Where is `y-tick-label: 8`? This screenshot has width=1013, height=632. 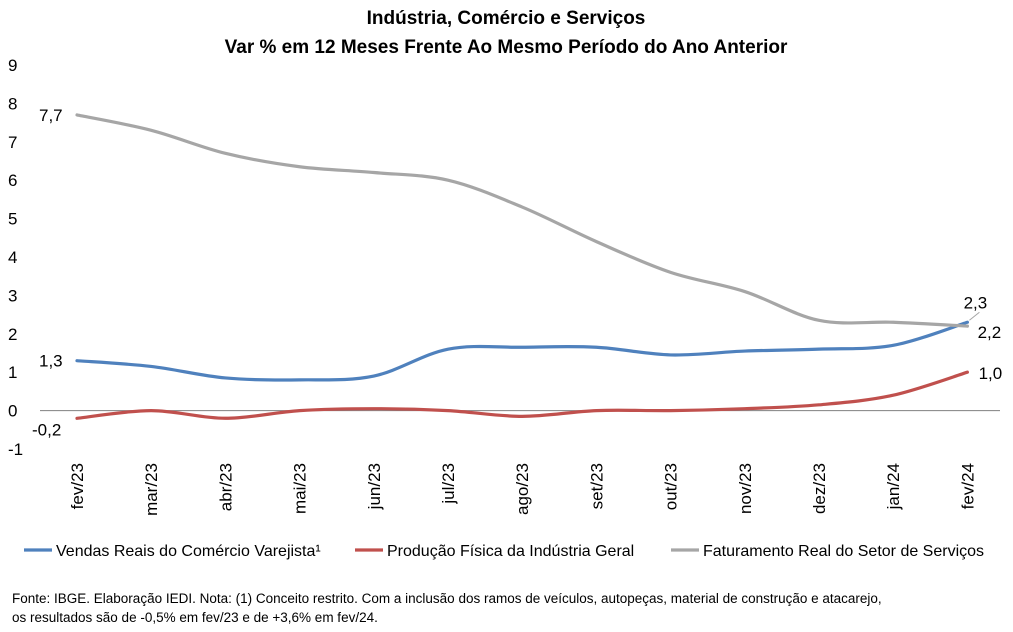
y-tick-label: 8 is located at coordinates (12, 103).